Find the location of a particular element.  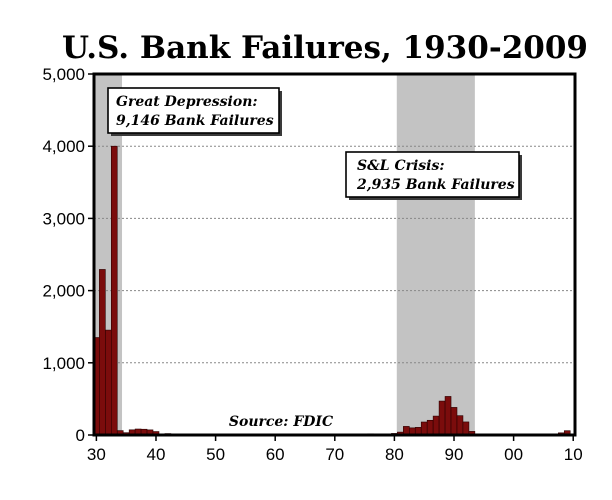

bar-1986 is located at coordinates (430, 427).